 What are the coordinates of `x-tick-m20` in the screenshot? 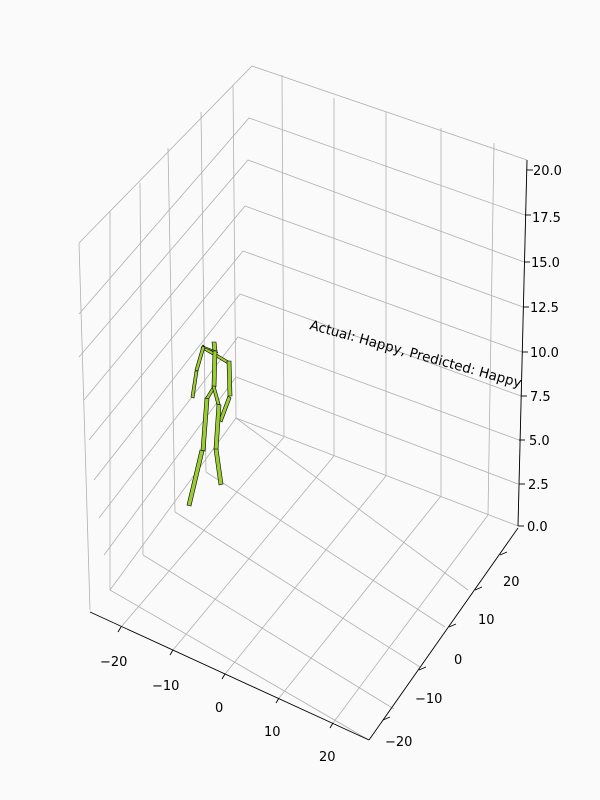 It's located at (119, 629).